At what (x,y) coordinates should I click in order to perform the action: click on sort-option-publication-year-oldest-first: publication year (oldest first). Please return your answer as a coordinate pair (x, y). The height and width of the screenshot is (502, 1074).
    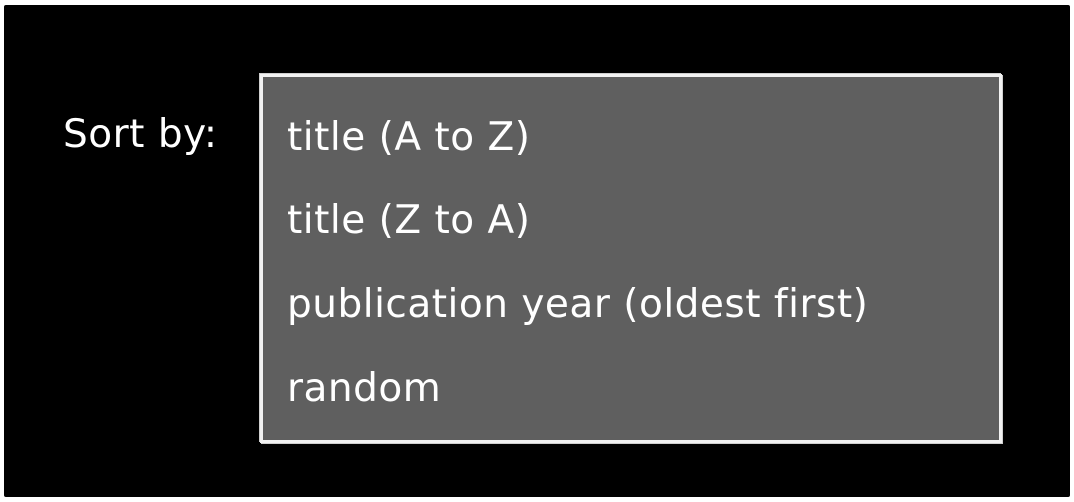
    Looking at the image, I should click on (578, 304).